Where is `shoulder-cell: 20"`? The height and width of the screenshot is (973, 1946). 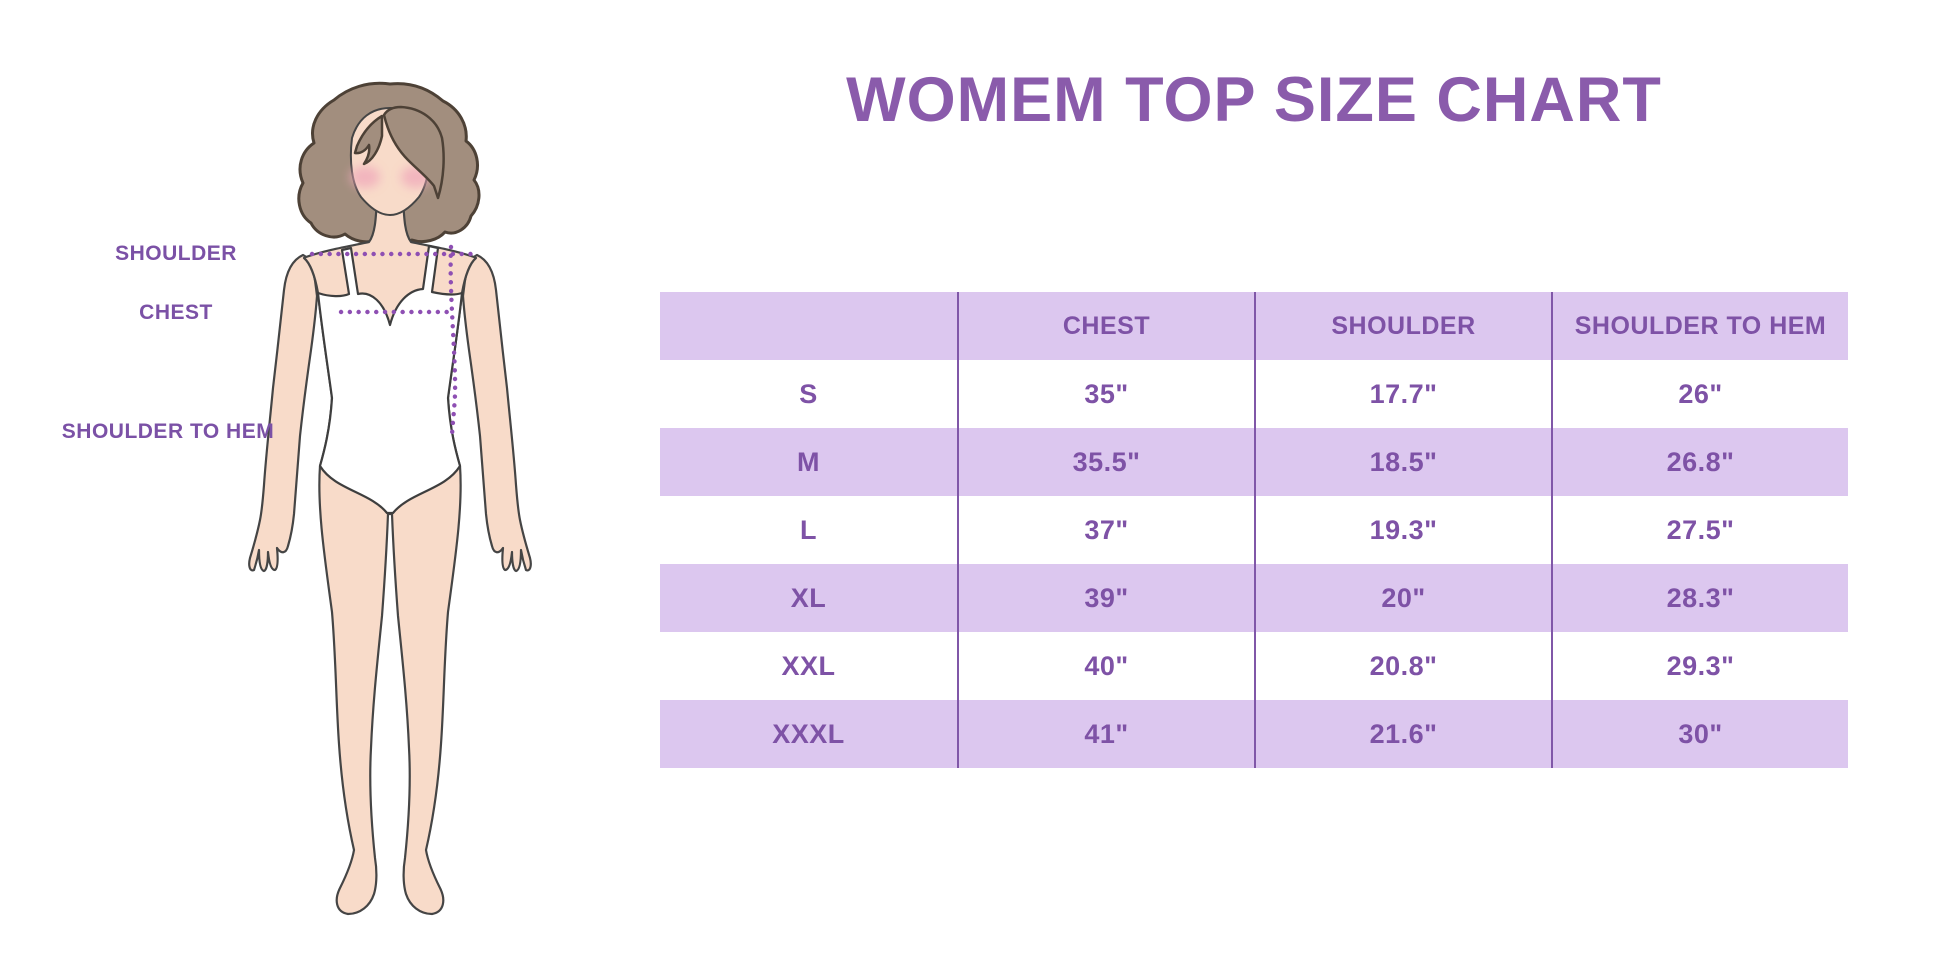 shoulder-cell: 20" is located at coordinates (1402, 598).